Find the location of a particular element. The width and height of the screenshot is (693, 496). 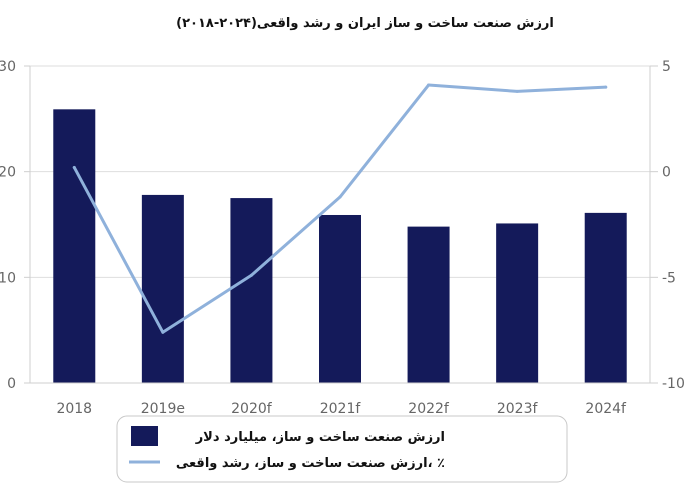

legend-swatch-bar is located at coordinates (144, 436).